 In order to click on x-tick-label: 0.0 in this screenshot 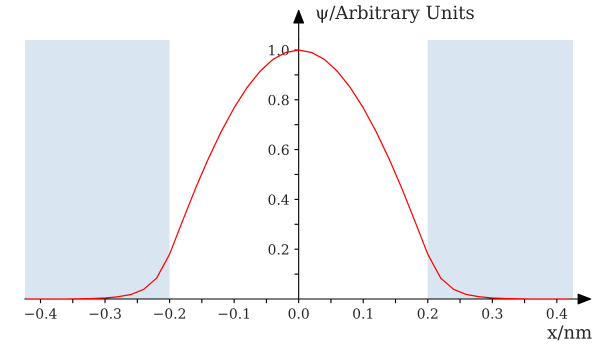, I will do `click(298, 313)`.